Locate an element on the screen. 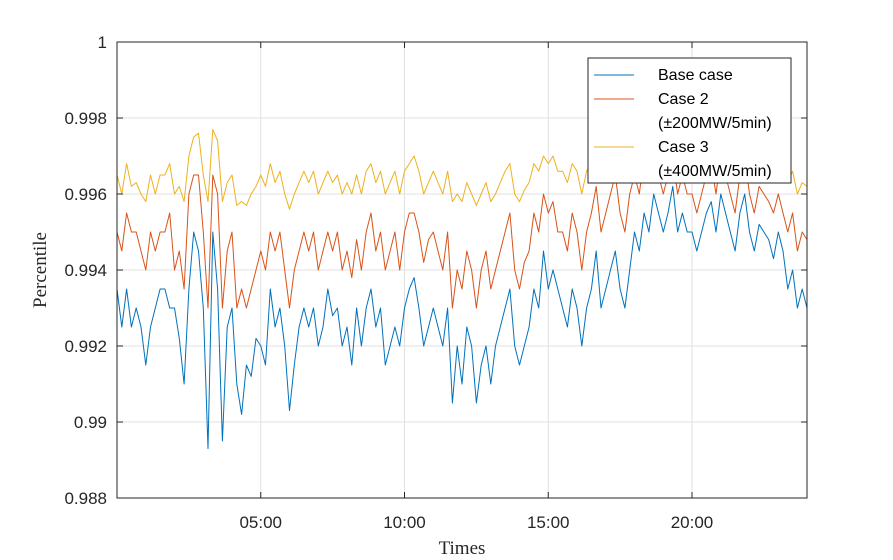 The height and width of the screenshot is (560, 893). x-tick-label: 10:00 is located at coordinates (404, 522).